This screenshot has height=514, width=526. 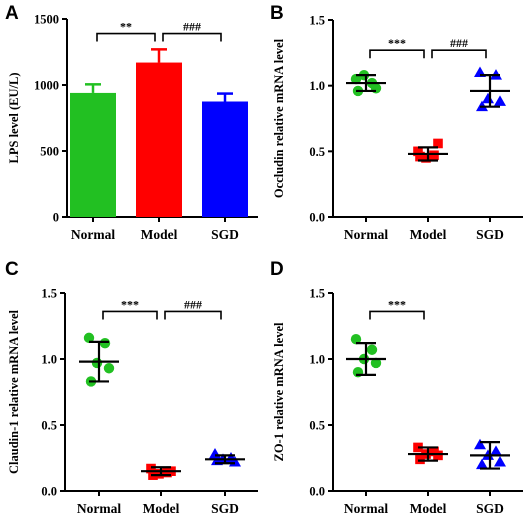 I want to click on panel-letter: C, so click(x=12, y=269).